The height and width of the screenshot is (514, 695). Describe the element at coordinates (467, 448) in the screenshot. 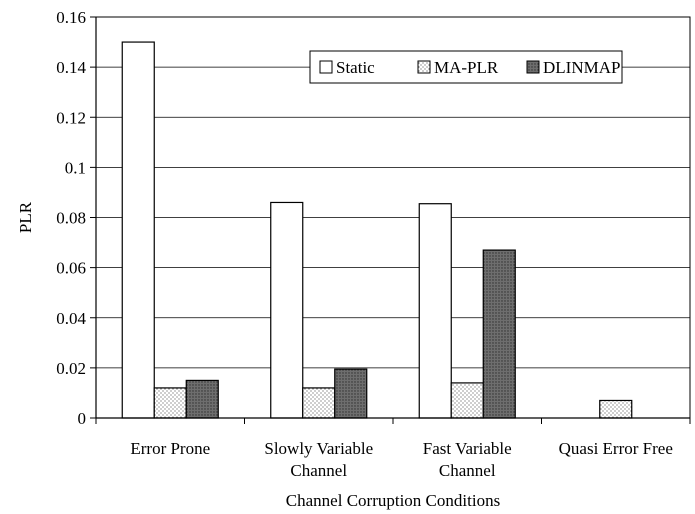

I see `x-category-label: Fast Variable` at that location.